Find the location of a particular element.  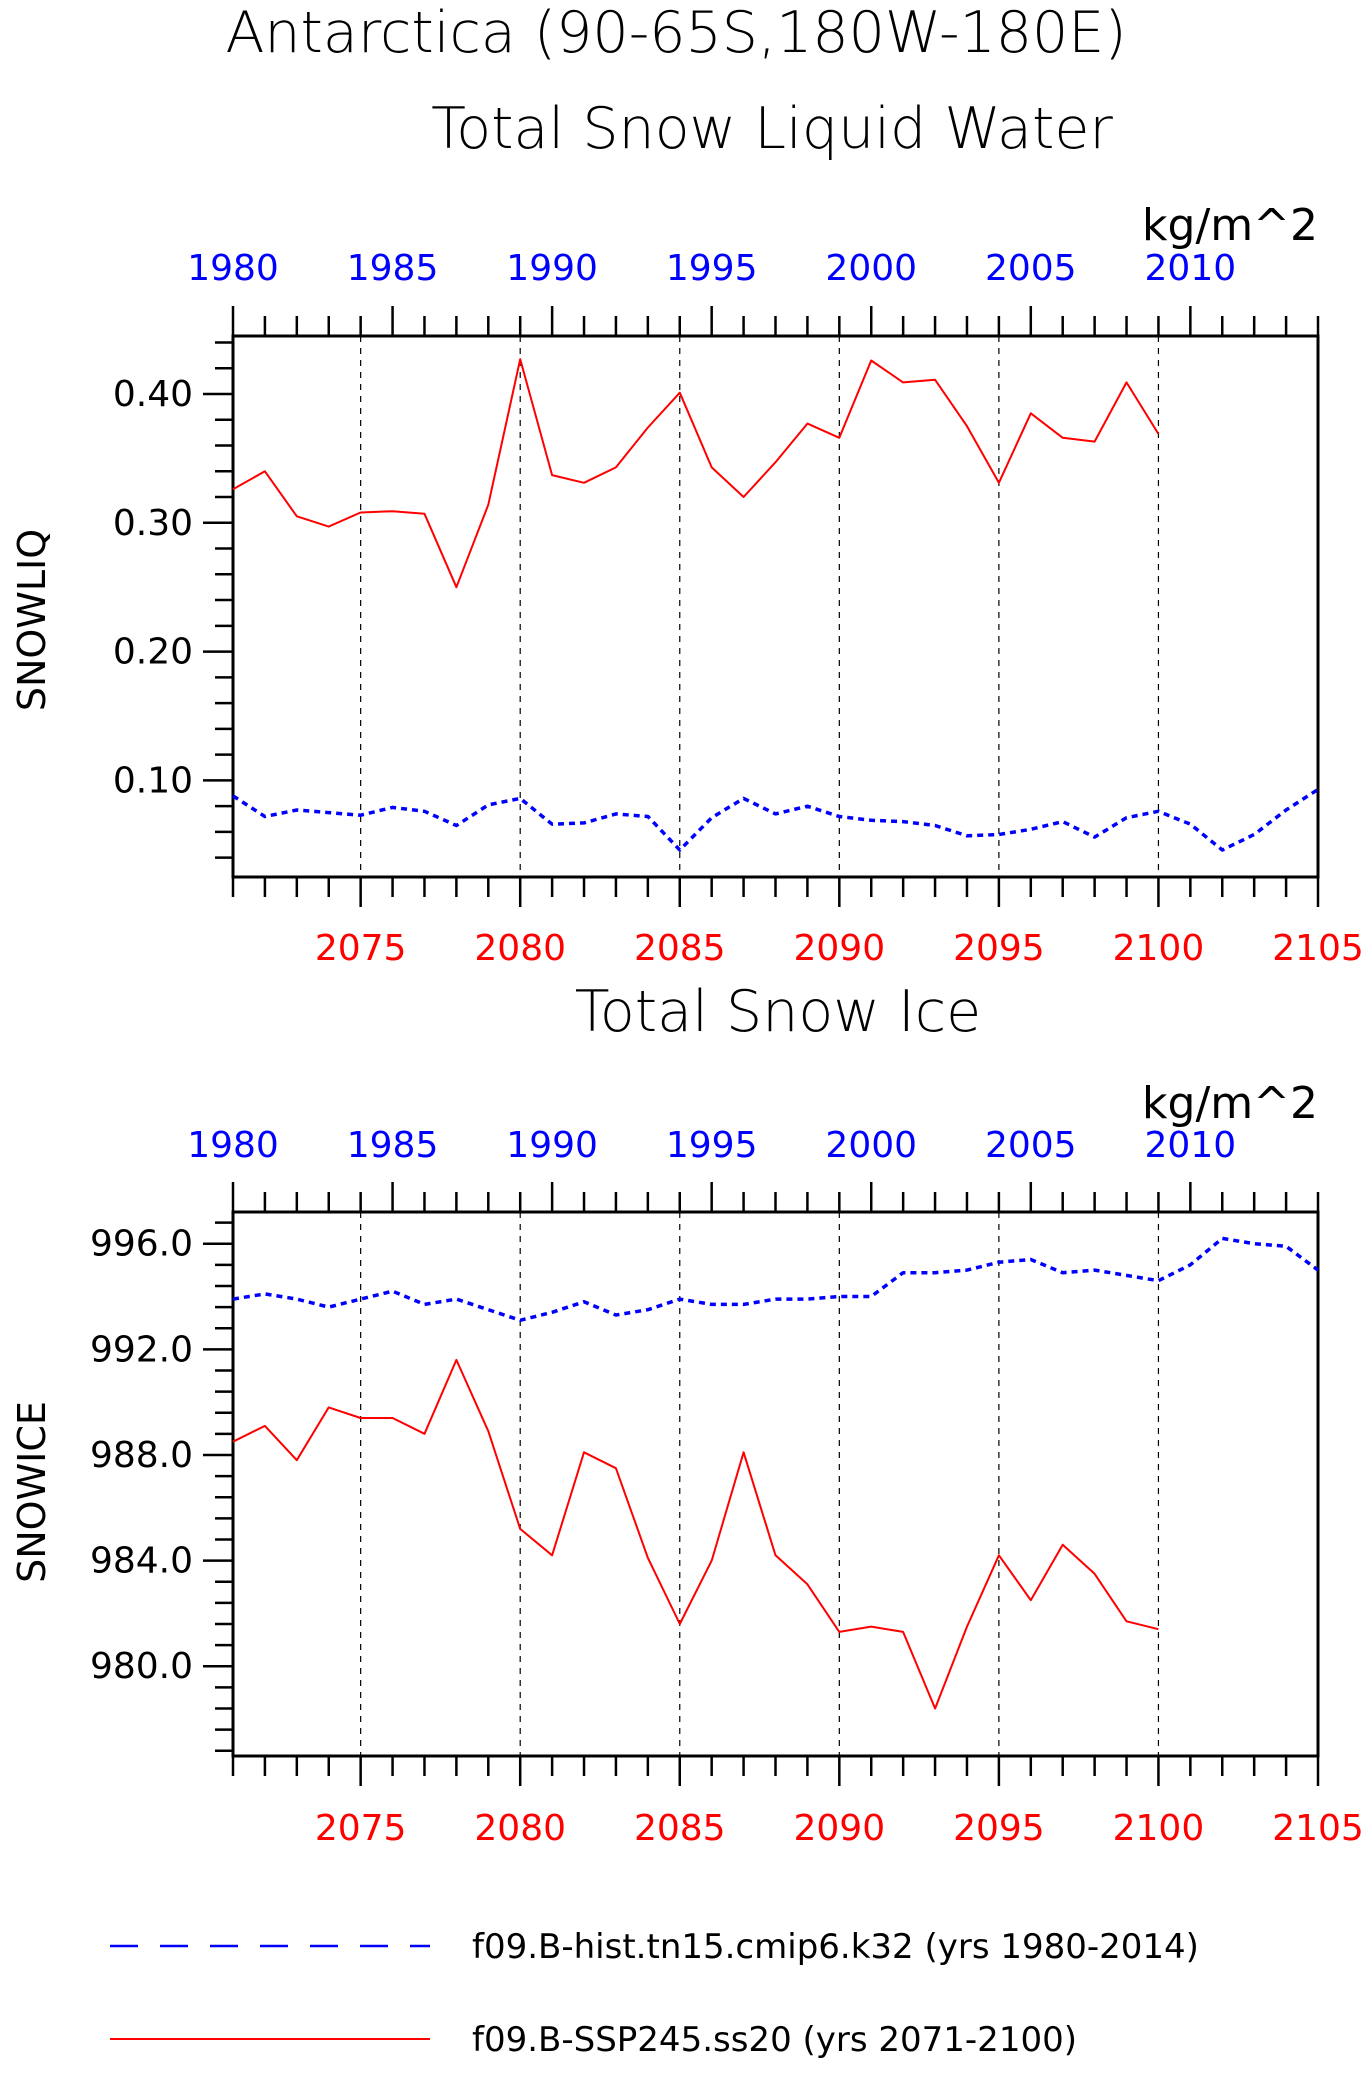

figure-title-line2: Total Snow Liquid Water is located at coordinates (772, 129).